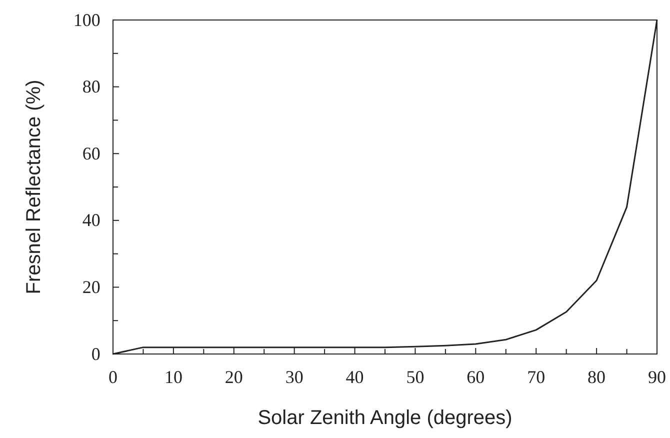 The image size is (670, 438). I want to click on y-tick-label: 0, so click(95, 354).